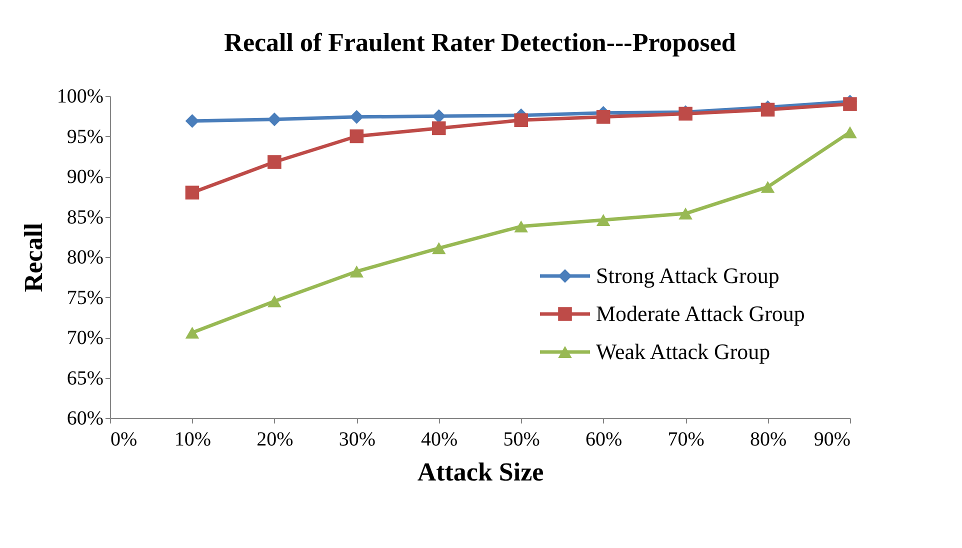 The image size is (962, 548). Describe the element at coordinates (603, 439) in the screenshot. I see `x-tick-label: 60%` at that location.